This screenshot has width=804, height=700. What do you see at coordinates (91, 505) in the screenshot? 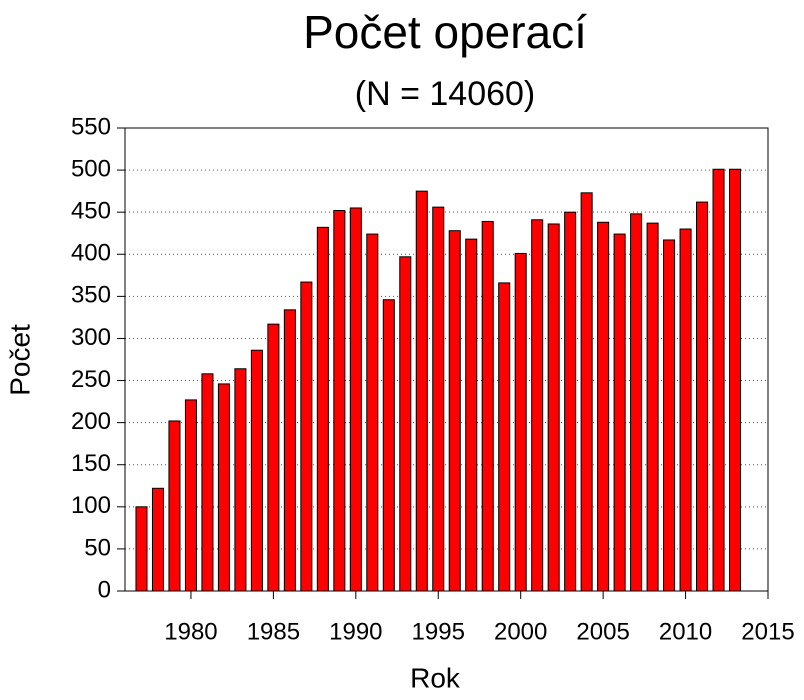
I see `y-tick-label: 100` at bounding box center [91, 505].